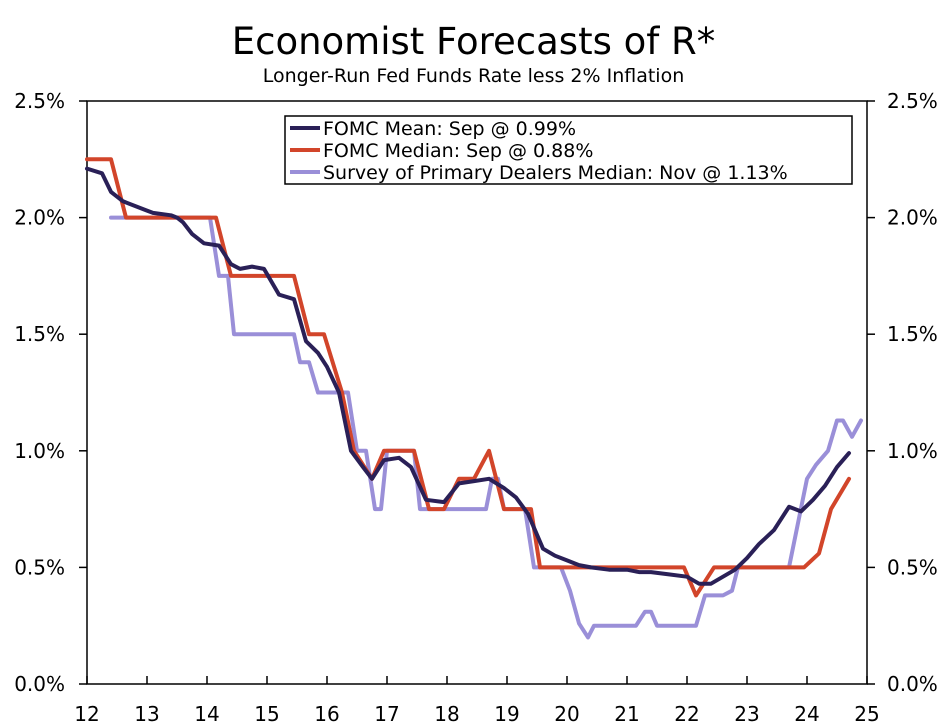 Image resolution: width=947 pixels, height=727 pixels. What do you see at coordinates (458, 151) in the screenshot?
I see `legend-label-fomc-median: FOMC Median: Sep @ 0.88%` at bounding box center [458, 151].